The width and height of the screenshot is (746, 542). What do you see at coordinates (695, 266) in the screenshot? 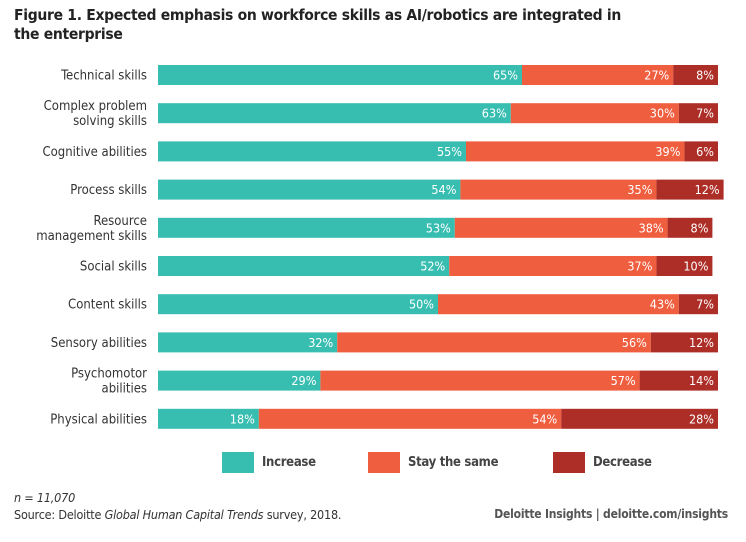
I see `data-label: 10%` at bounding box center [695, 266].